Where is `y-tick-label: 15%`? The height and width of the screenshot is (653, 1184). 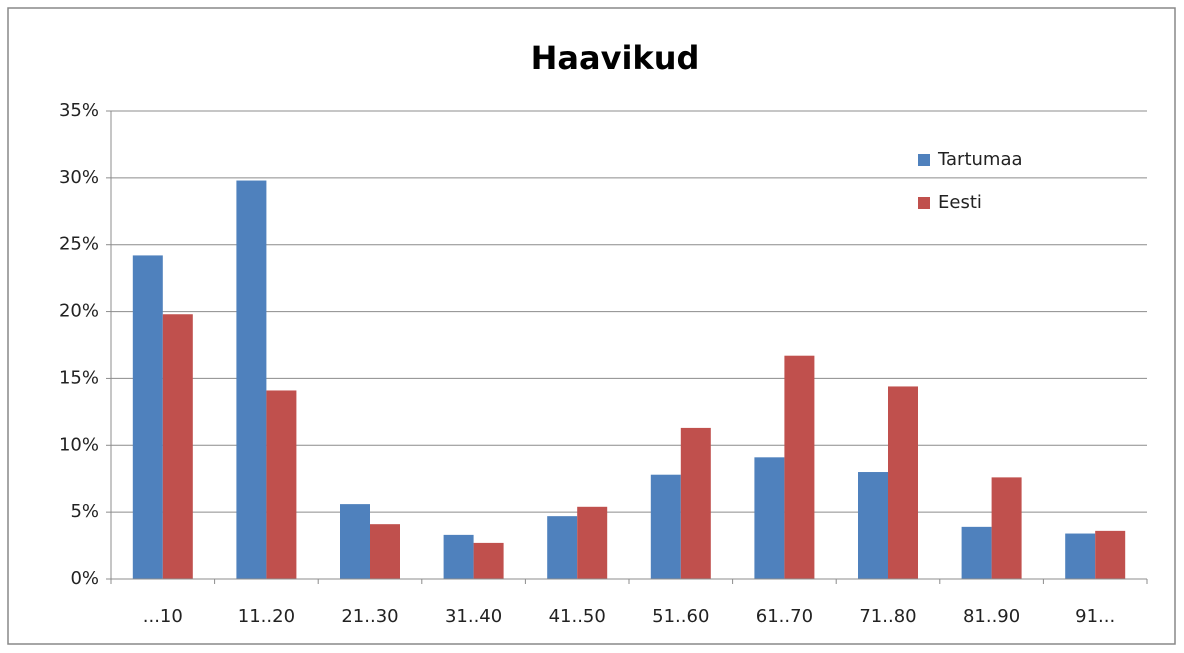
y-tick-label: 15% is located at coordinates (79, 377).